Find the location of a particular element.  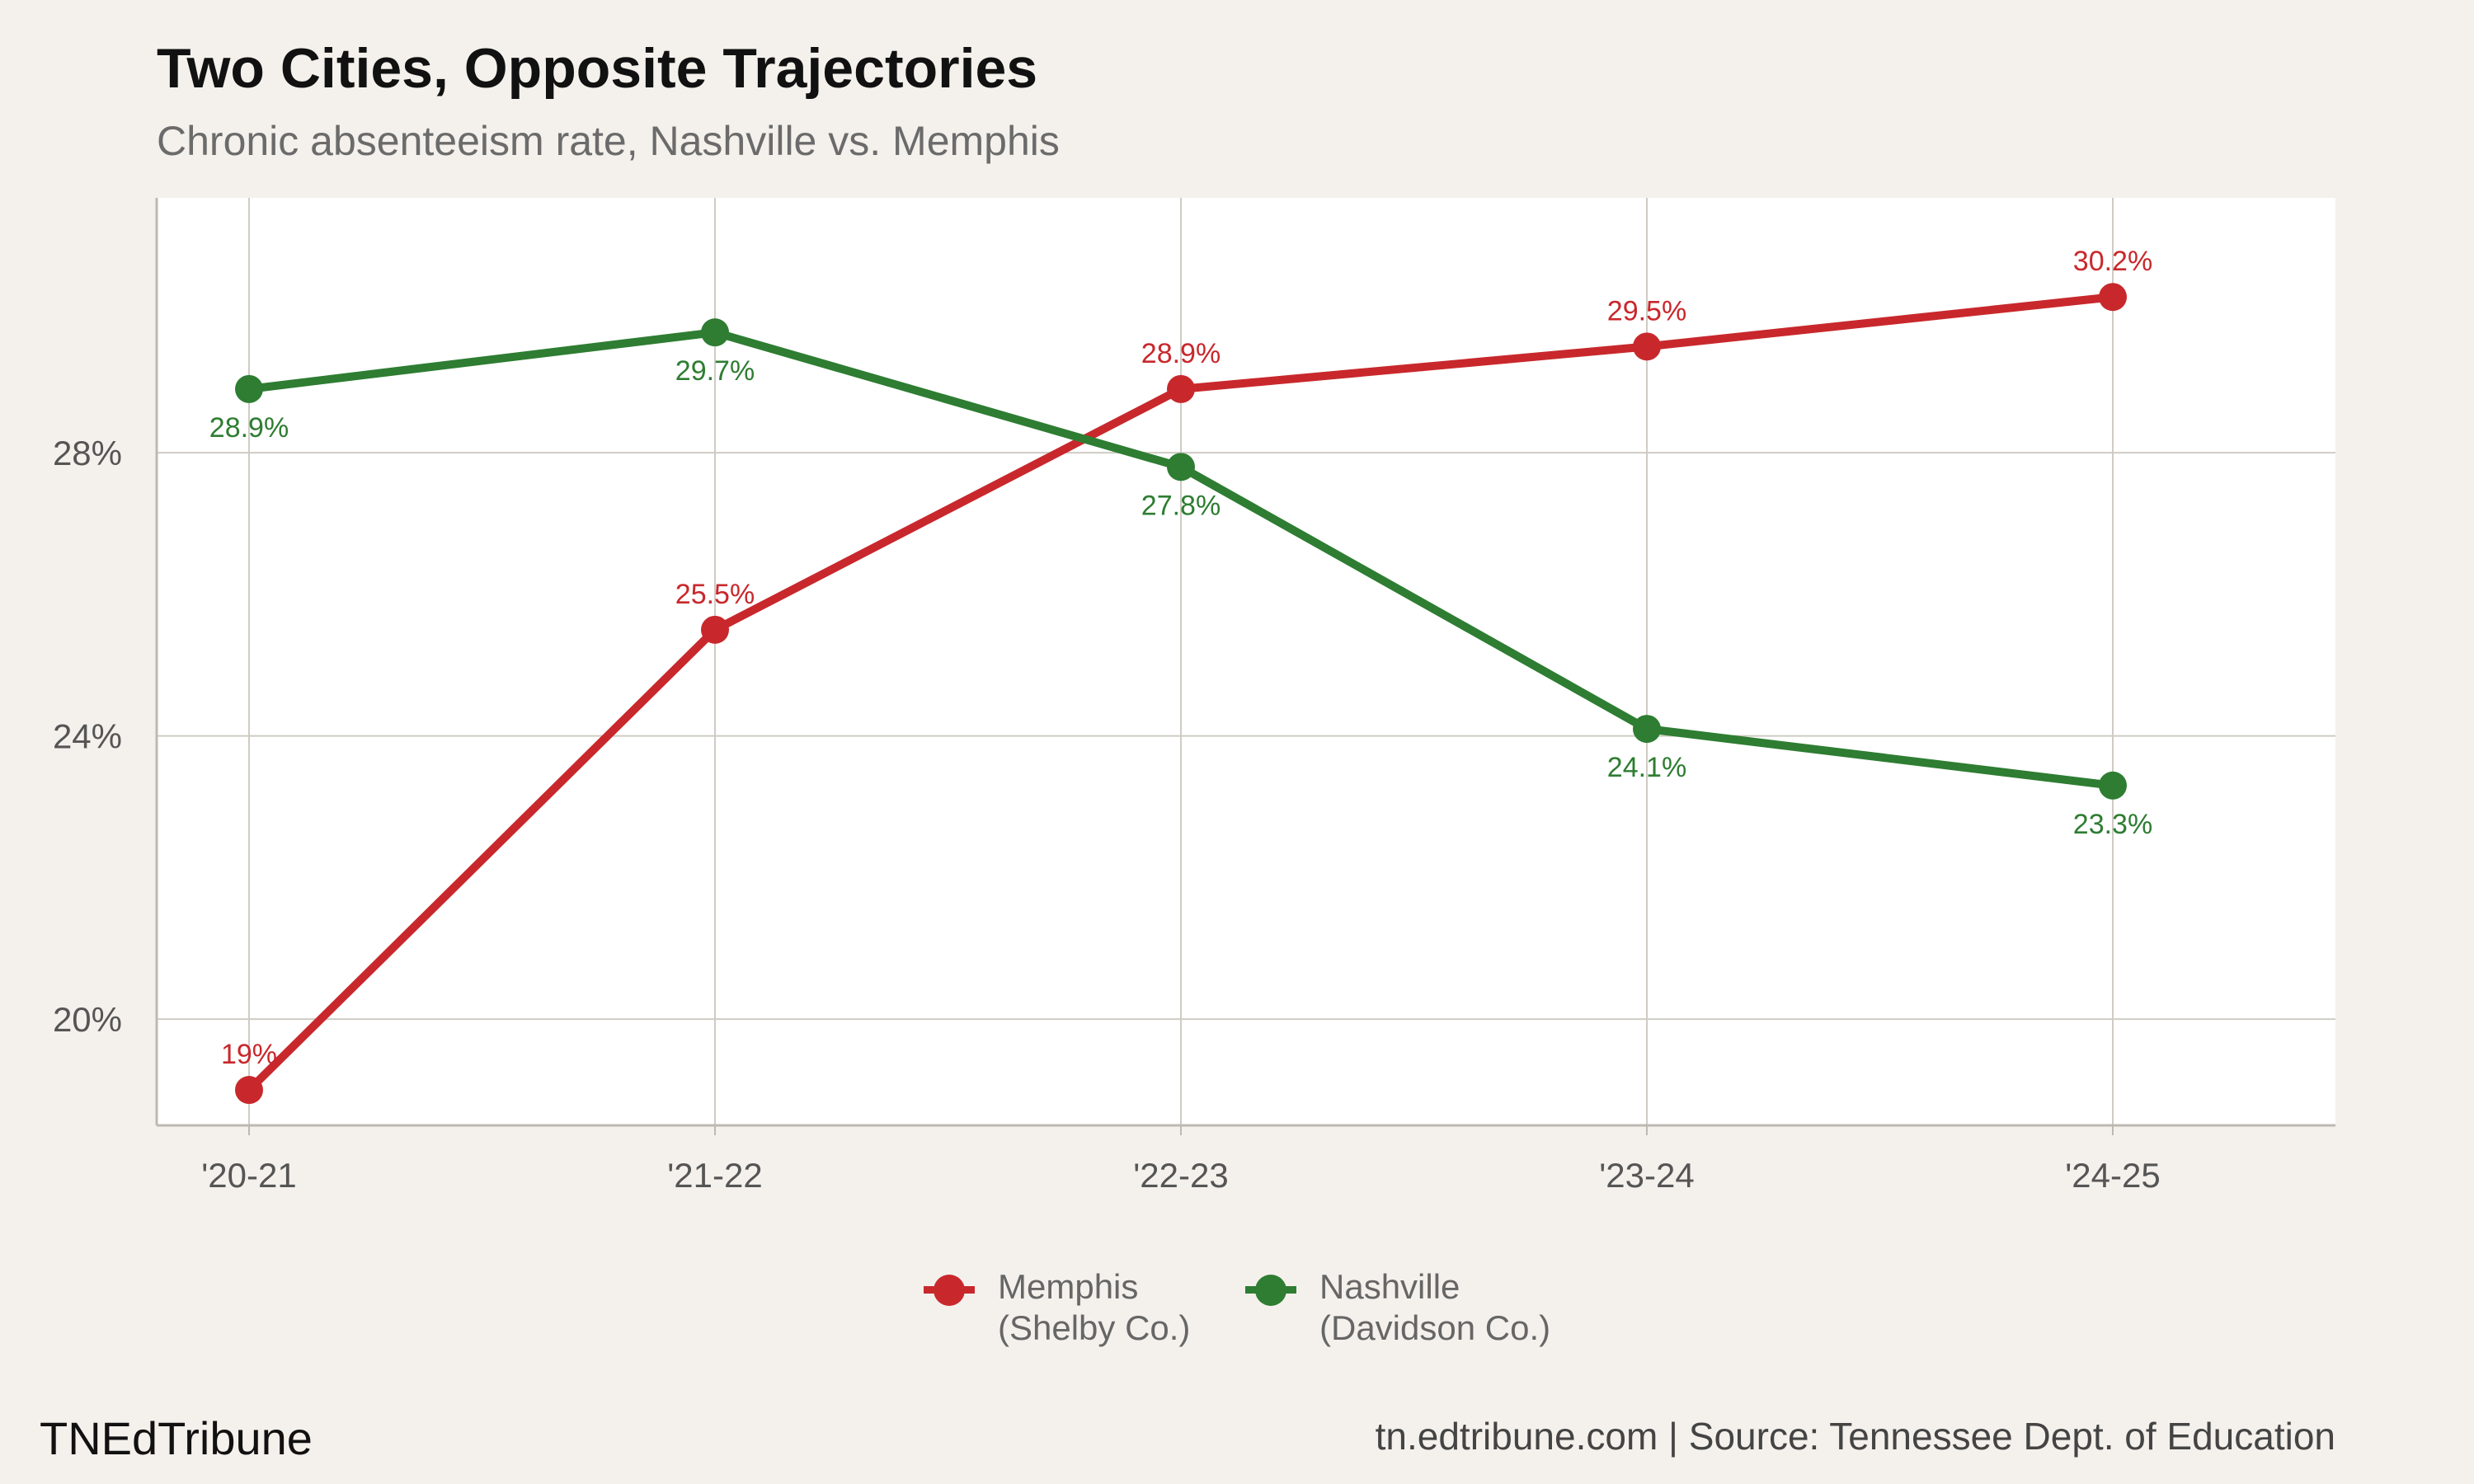

x-tick-label: '20-21 is located at coordinates (248, 1175).